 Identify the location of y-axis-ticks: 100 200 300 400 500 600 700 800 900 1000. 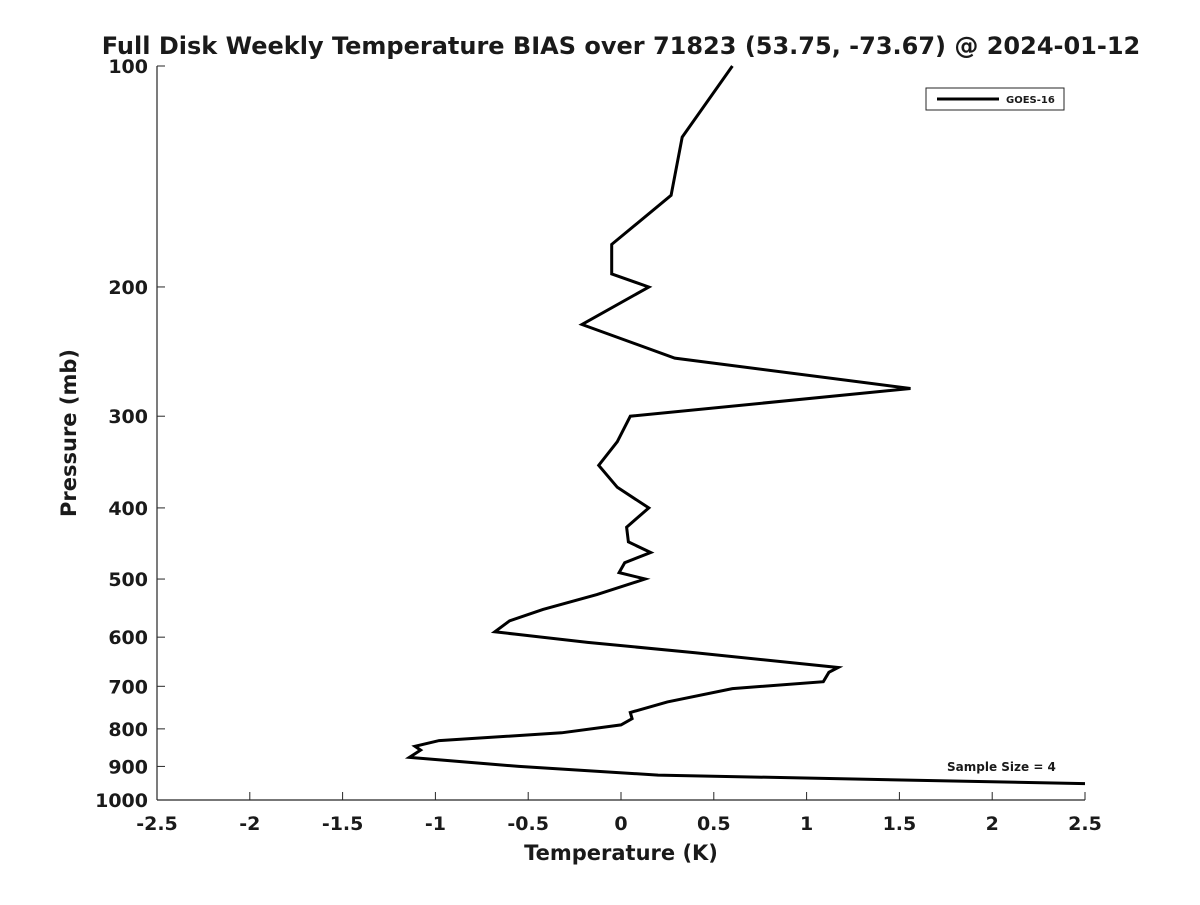
(130, 434).